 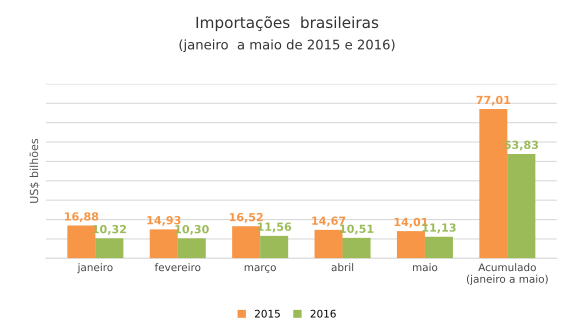 What do you see at coordinates (34, 170) in the screenshot?
I see `y-axis-title: US$ bilhões` at bounding box center [34, 170].